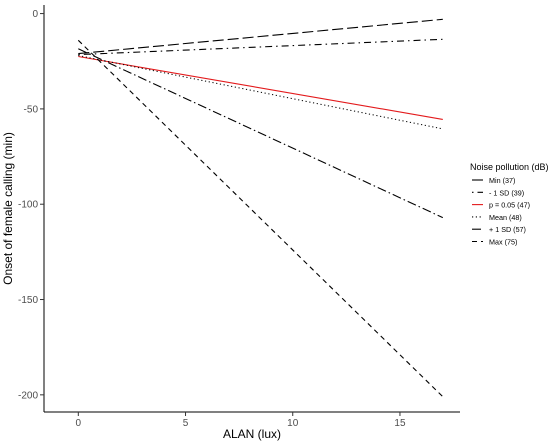 This screenshot has width=550, height=447. I want to click on x-axis-title: ALAN (lux), so click(252, 434).